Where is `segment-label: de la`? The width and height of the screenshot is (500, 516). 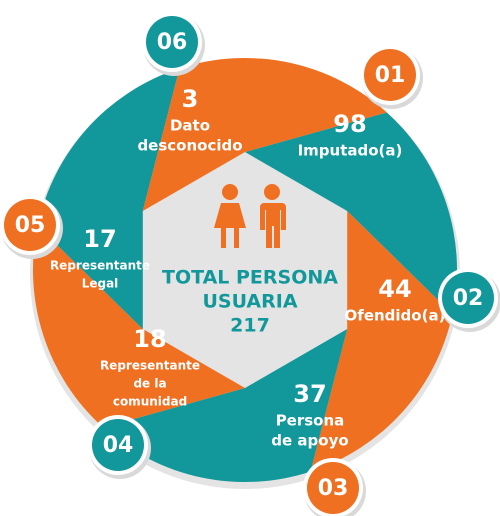 segment-label: de la is located at coordinates (149, 384).